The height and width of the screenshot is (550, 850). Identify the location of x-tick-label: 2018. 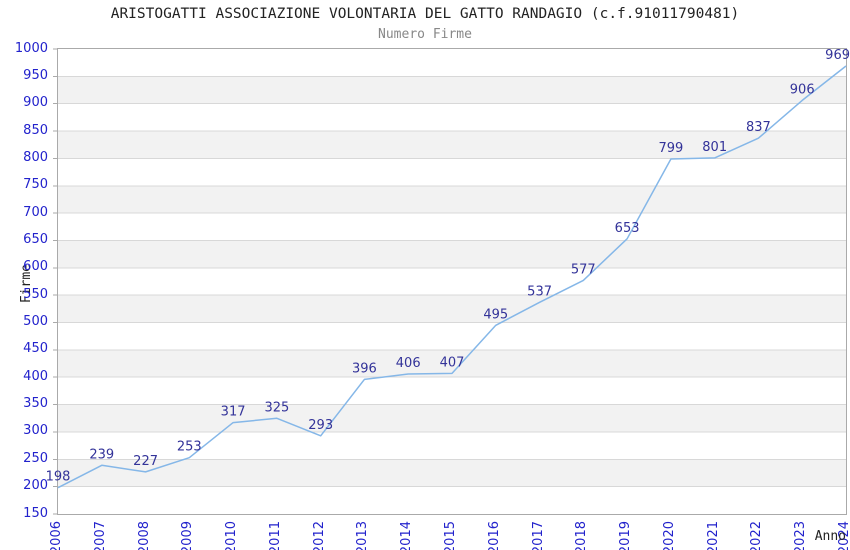
(581, 533).